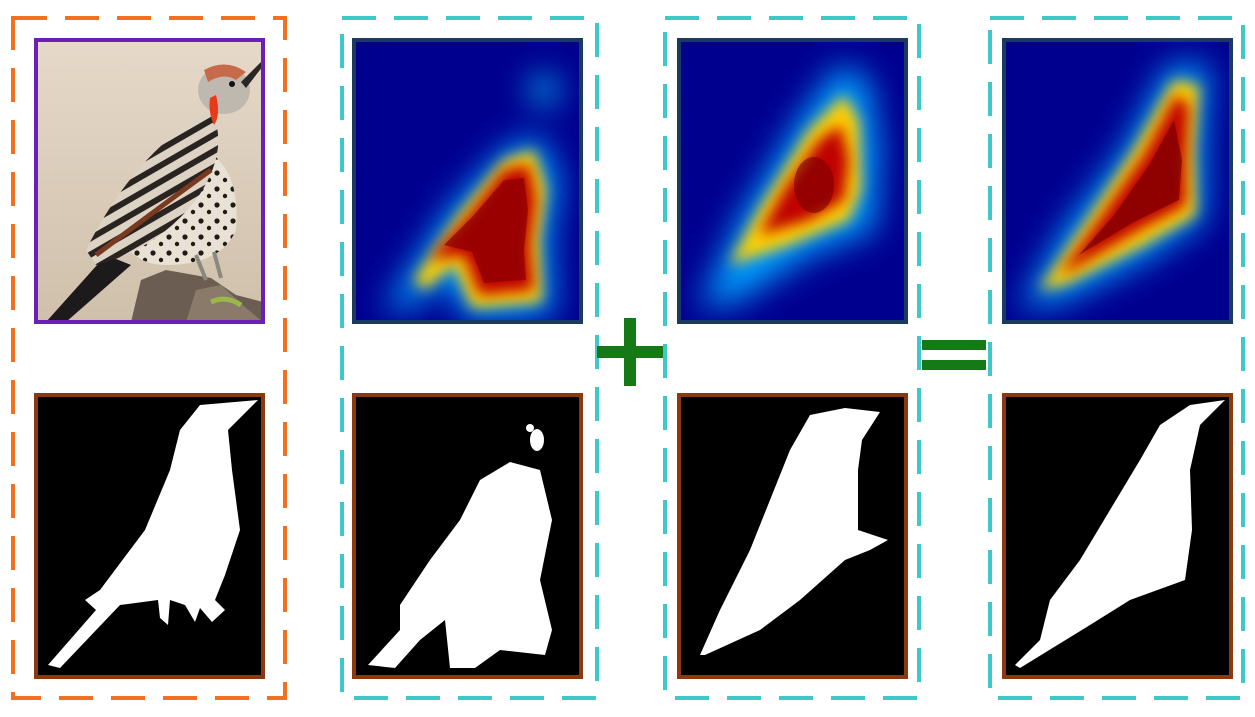  I want to click on mask-b, so click(792, 536).